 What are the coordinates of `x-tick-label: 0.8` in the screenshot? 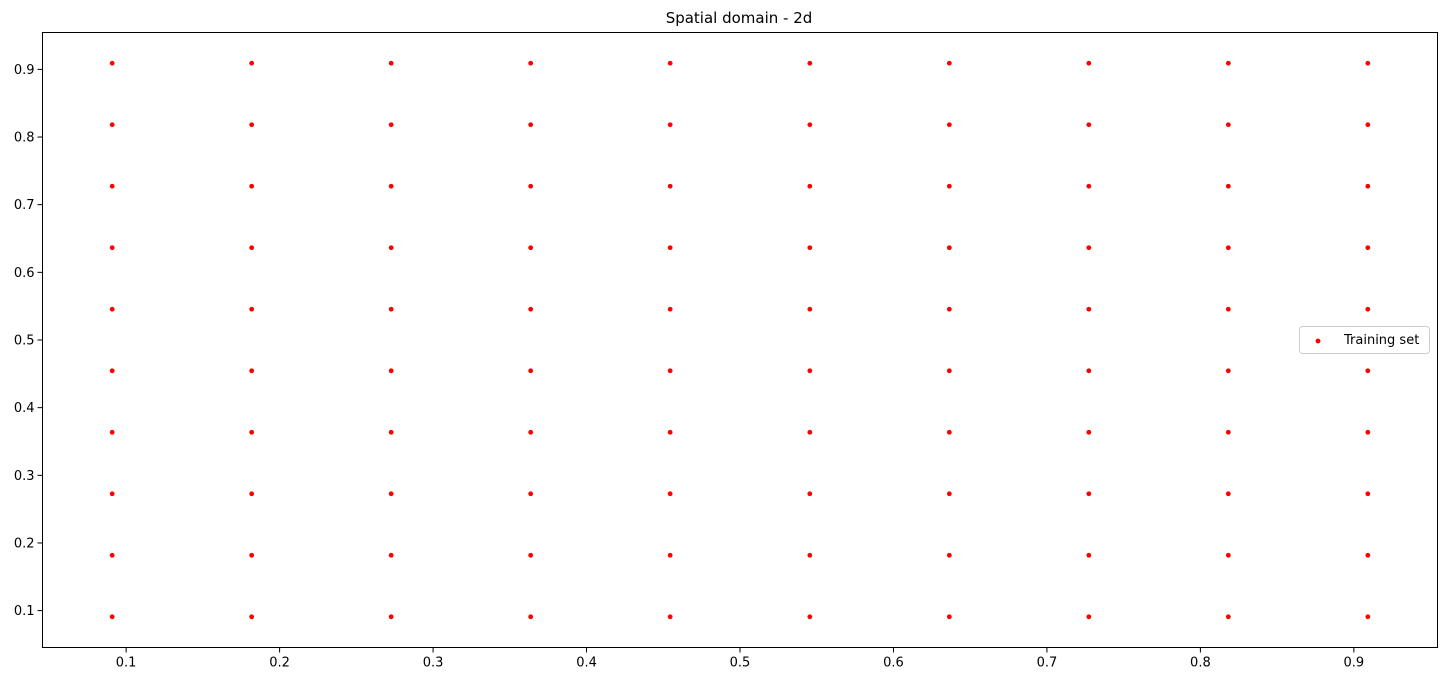 It's located at (1200, 663).